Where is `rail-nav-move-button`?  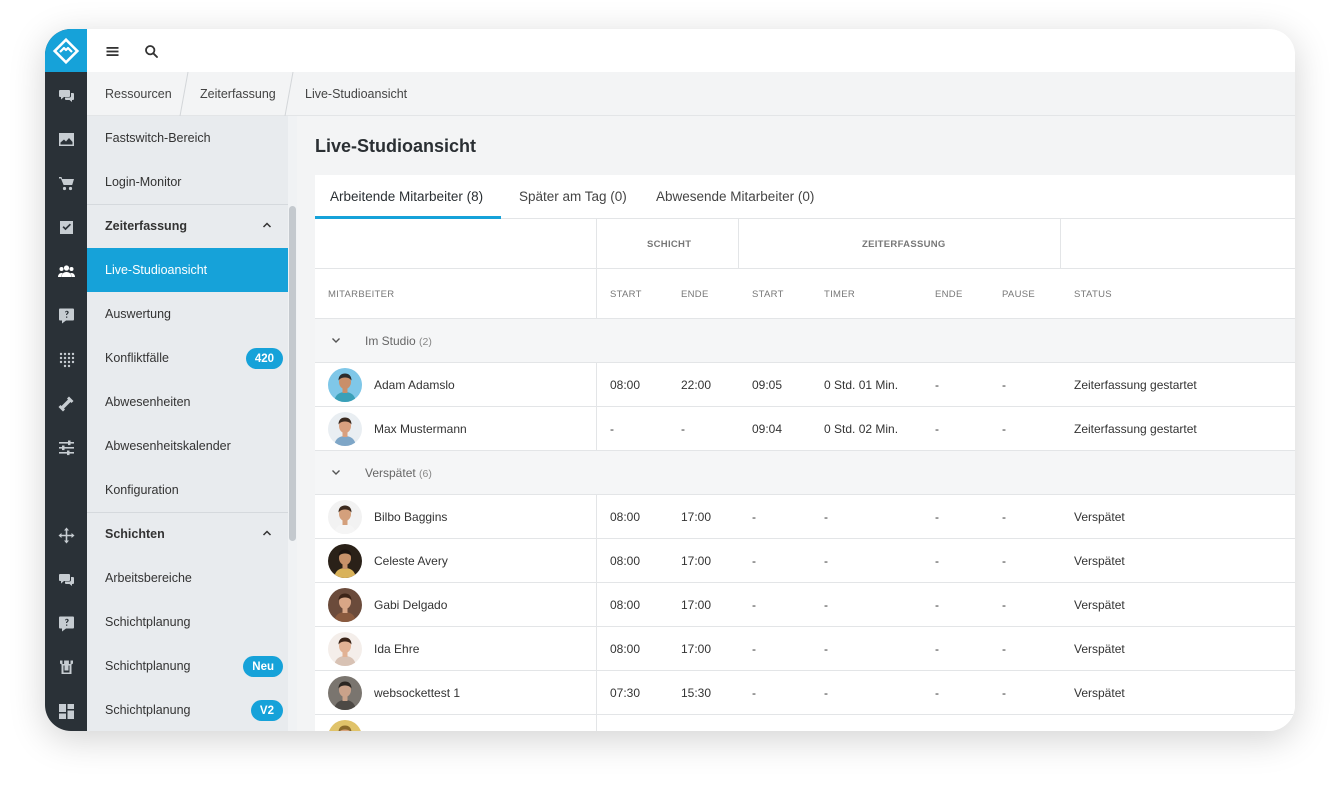 rail-nav-move-button is located at coordinates (66, 535).